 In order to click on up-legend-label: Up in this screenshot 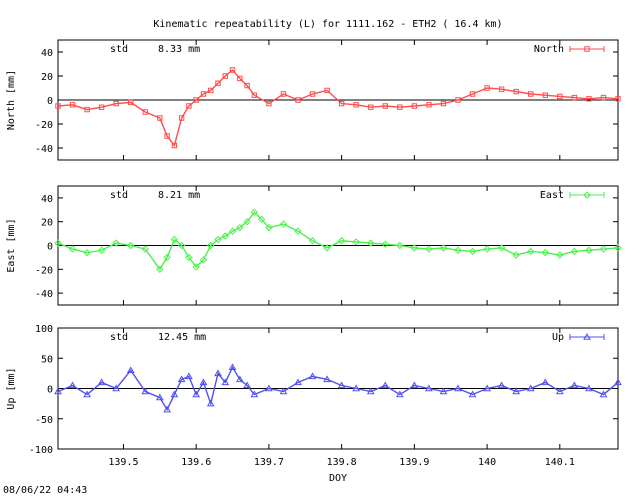, I will do `click(558, 337)`.